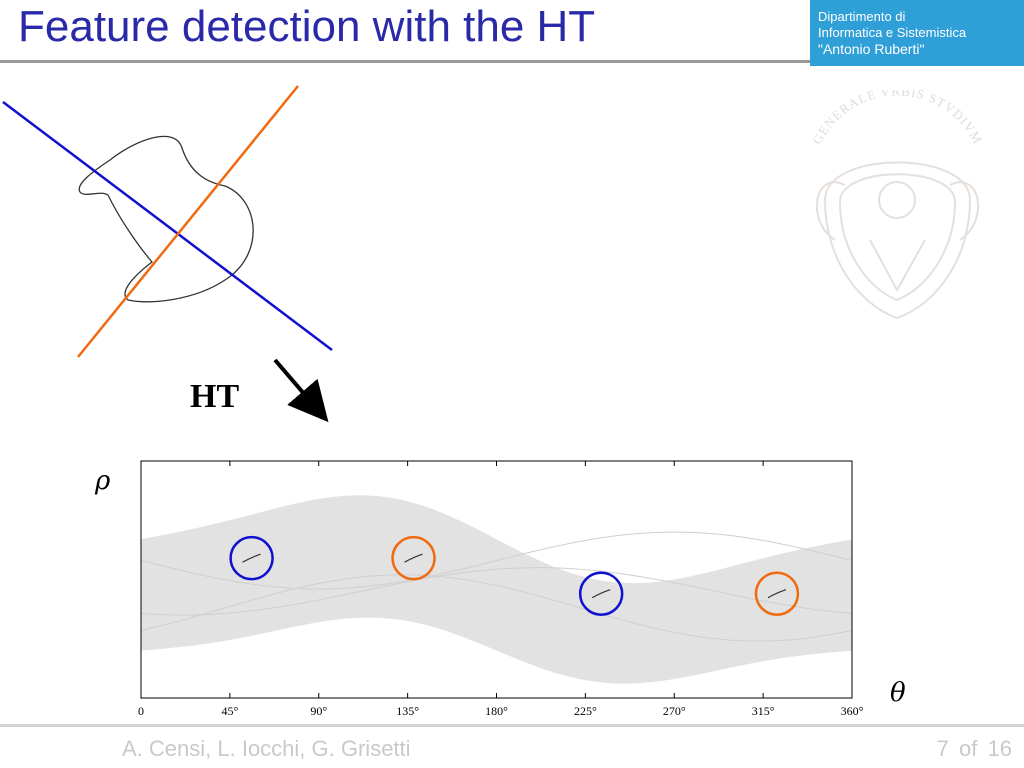 The image size is (1024, 768). I want to click on slide-title: Feature detection with the HT, so click(307, 26).